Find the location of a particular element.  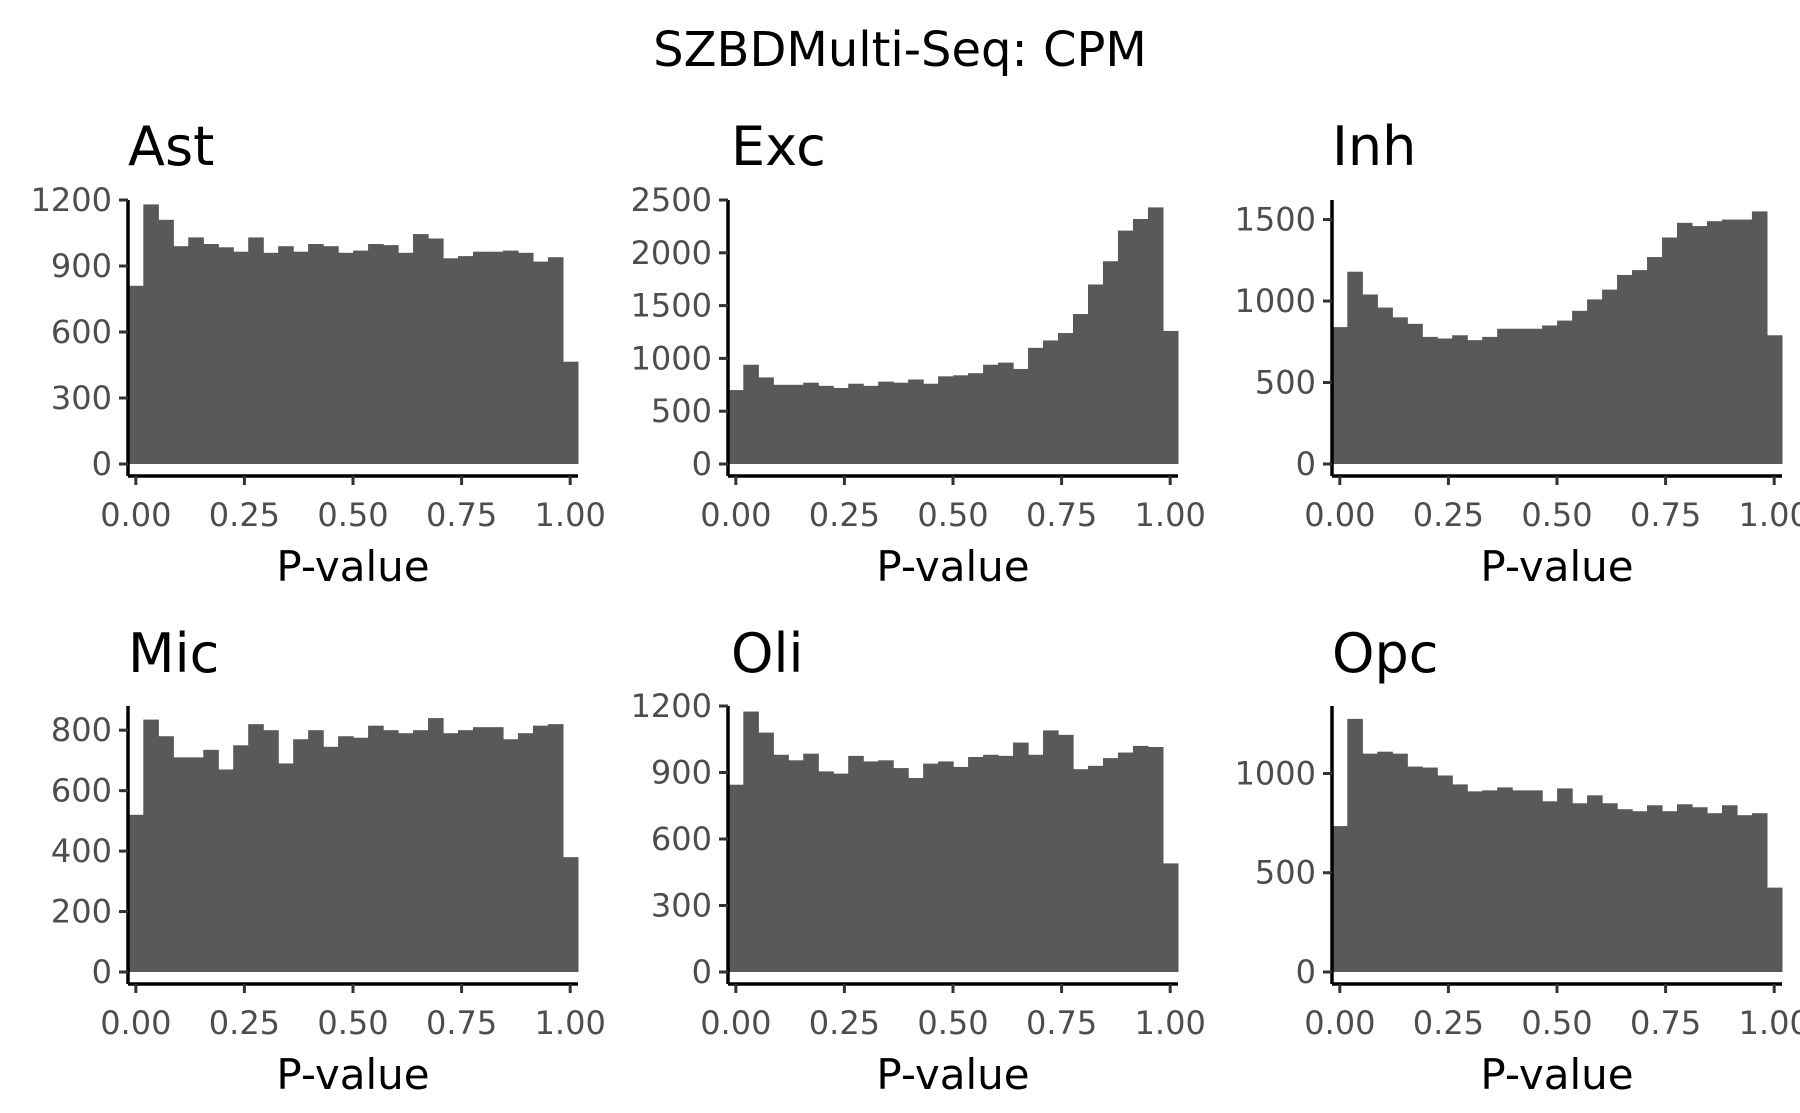

y-tick-label: 200 is located at coordinates (81, 912).